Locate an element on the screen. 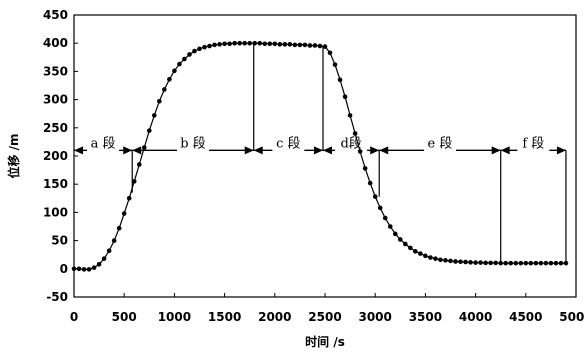 The image size is (585, 356). segment-label: b 段 is located at coordinates (192, 143).